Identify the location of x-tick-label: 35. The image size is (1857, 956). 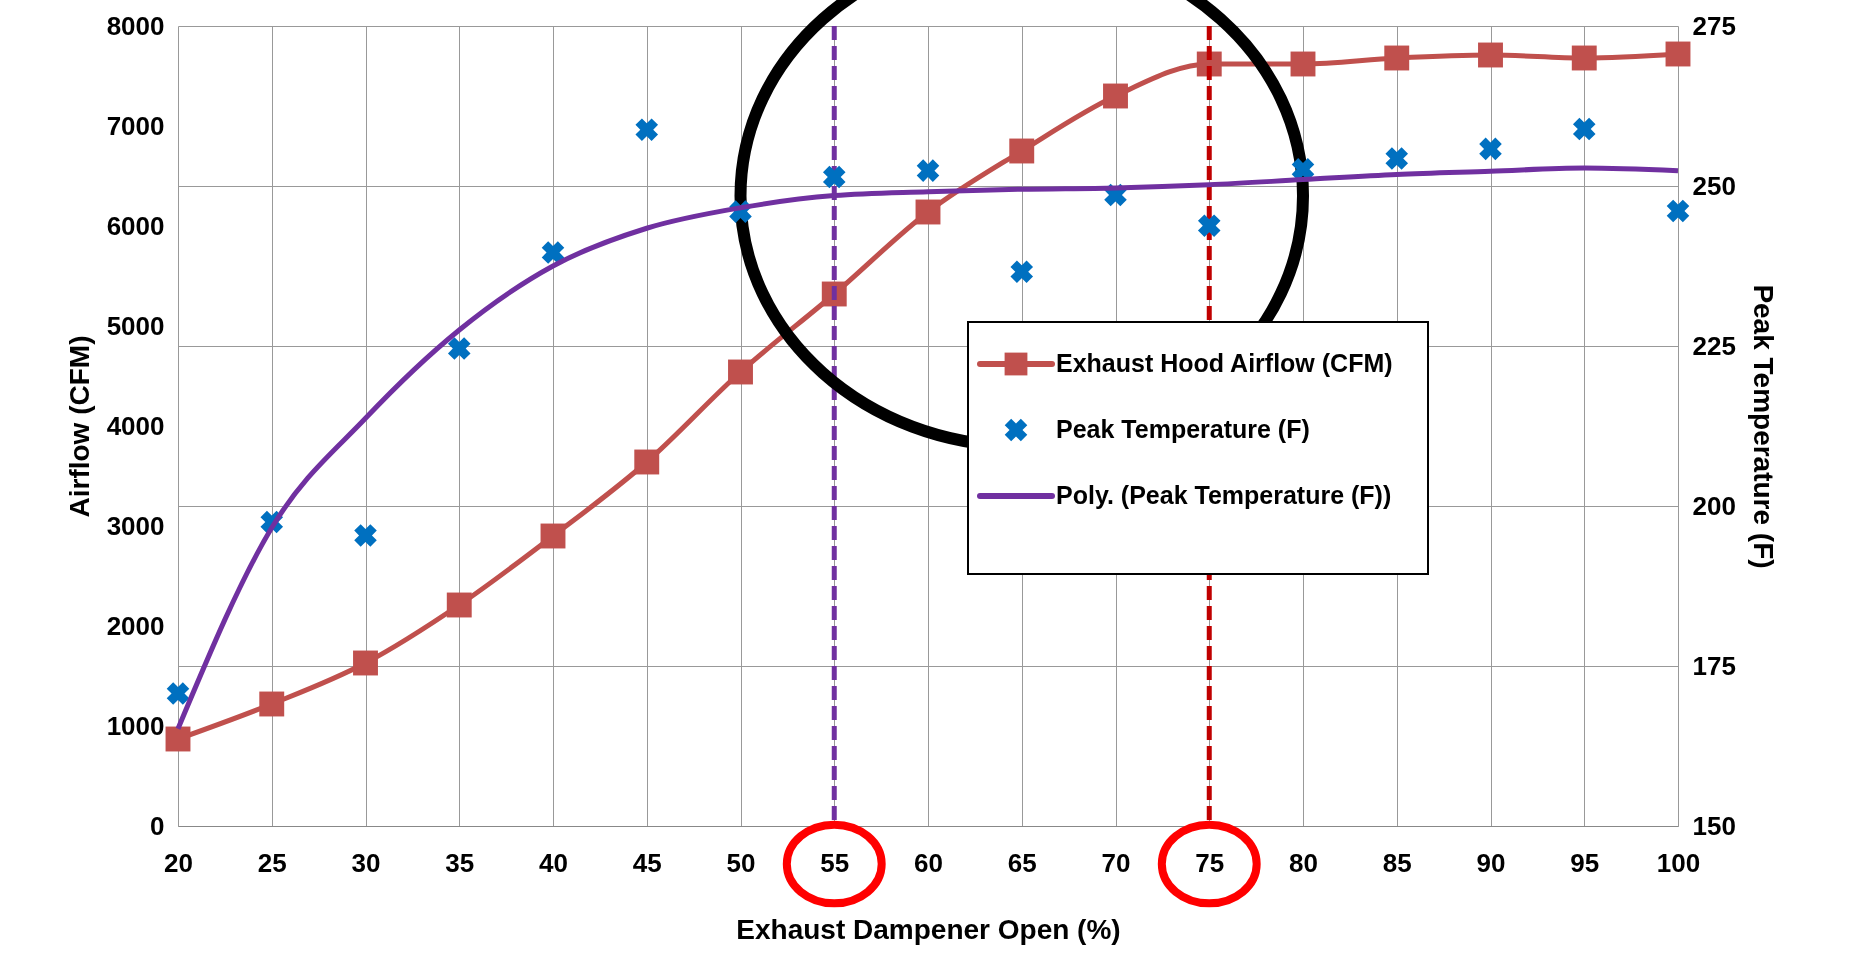
(460, 862).